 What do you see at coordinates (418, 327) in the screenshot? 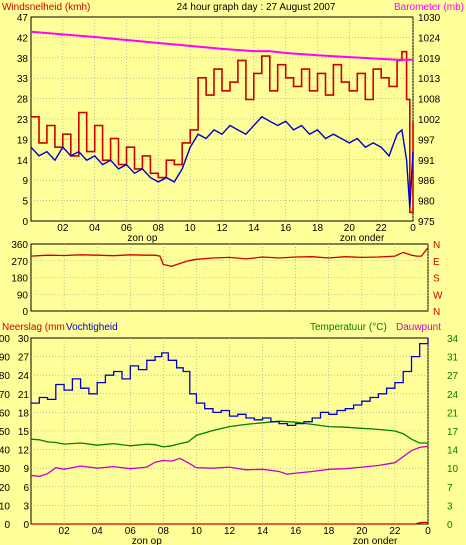
I see `dewpoint-axis-label: Dauwpunt` at bounding box center [418, 327].